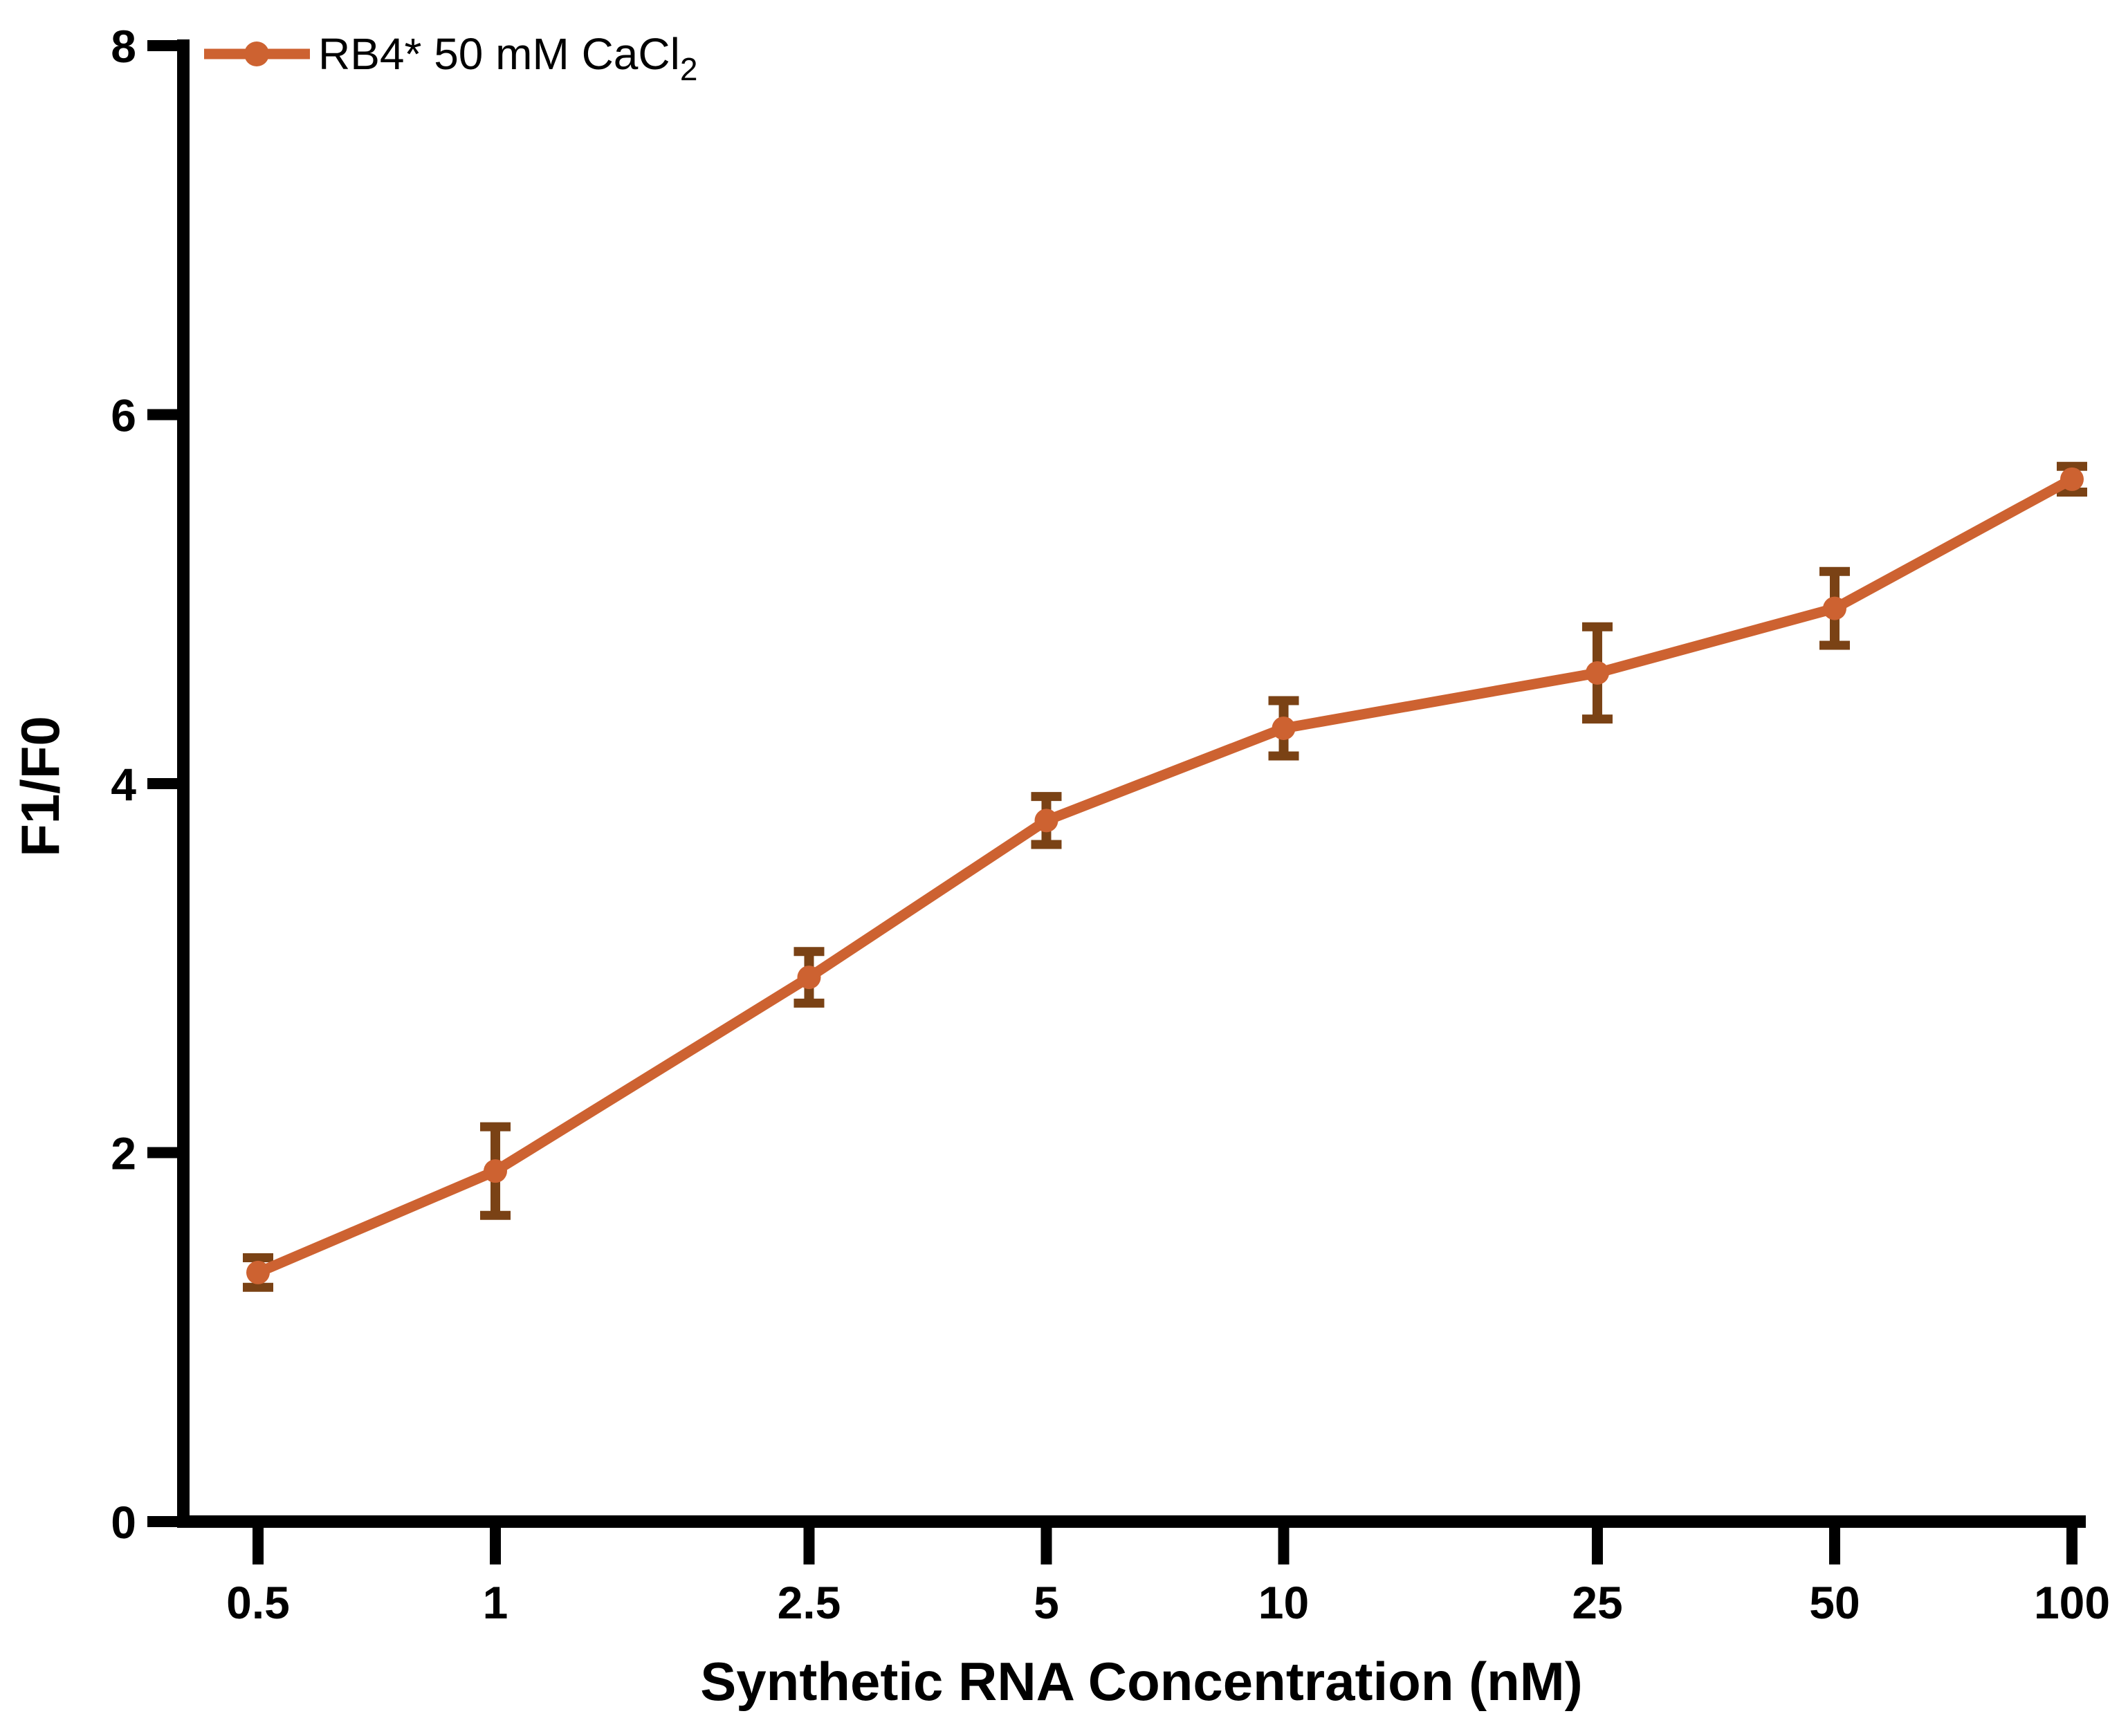 Image resolution: width=2128 pixels, height=1736 pixels. What do you see at coordinates (124, 46) in the screenshot?
I see `y-tick-label: 8` at bounding box center [124, 46].